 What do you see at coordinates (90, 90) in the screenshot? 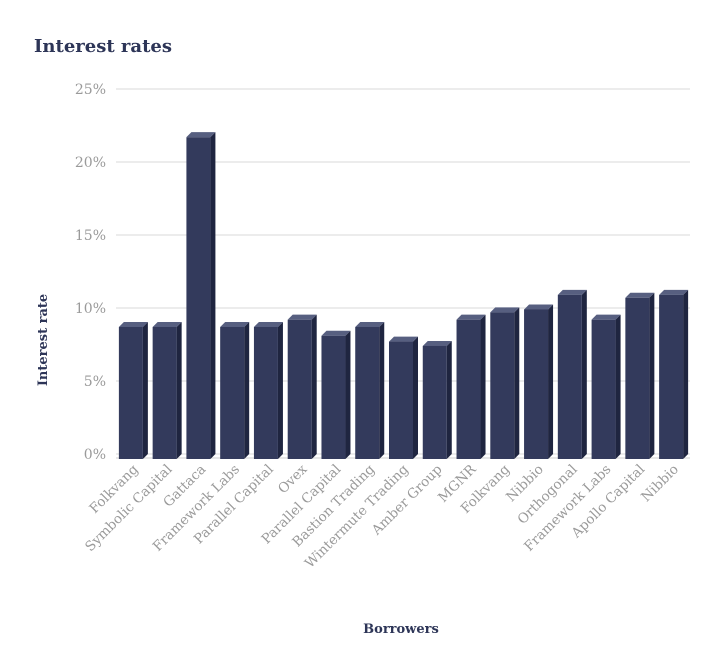
I see `y-tick-label: 25%` at bounding box center [90, 90].